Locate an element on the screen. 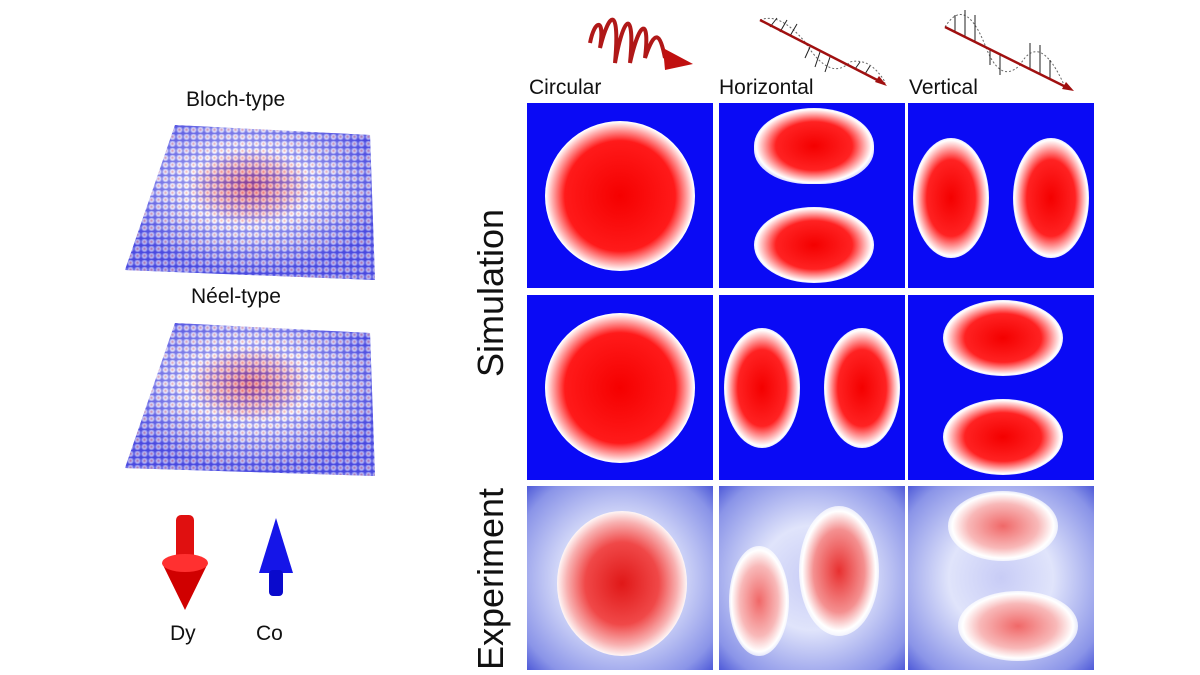  neel-type-label: Néel-type is located at coordinates (236, 296).